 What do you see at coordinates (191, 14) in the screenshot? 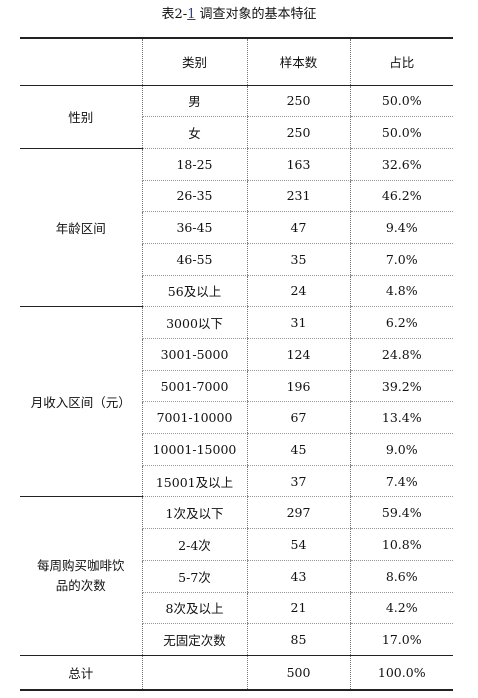
I see `caption-number-link: 1` at bounding box center [191, 14].